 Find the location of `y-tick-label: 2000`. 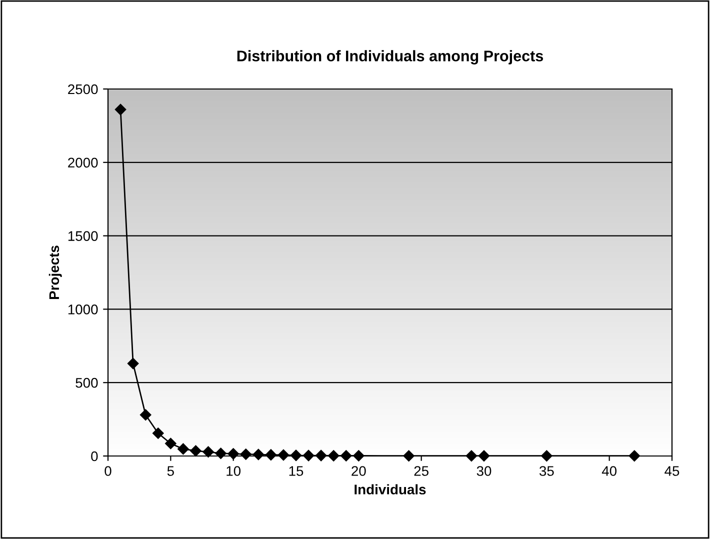

y-tick-label: 2000 is located at coordinates (83, 163).